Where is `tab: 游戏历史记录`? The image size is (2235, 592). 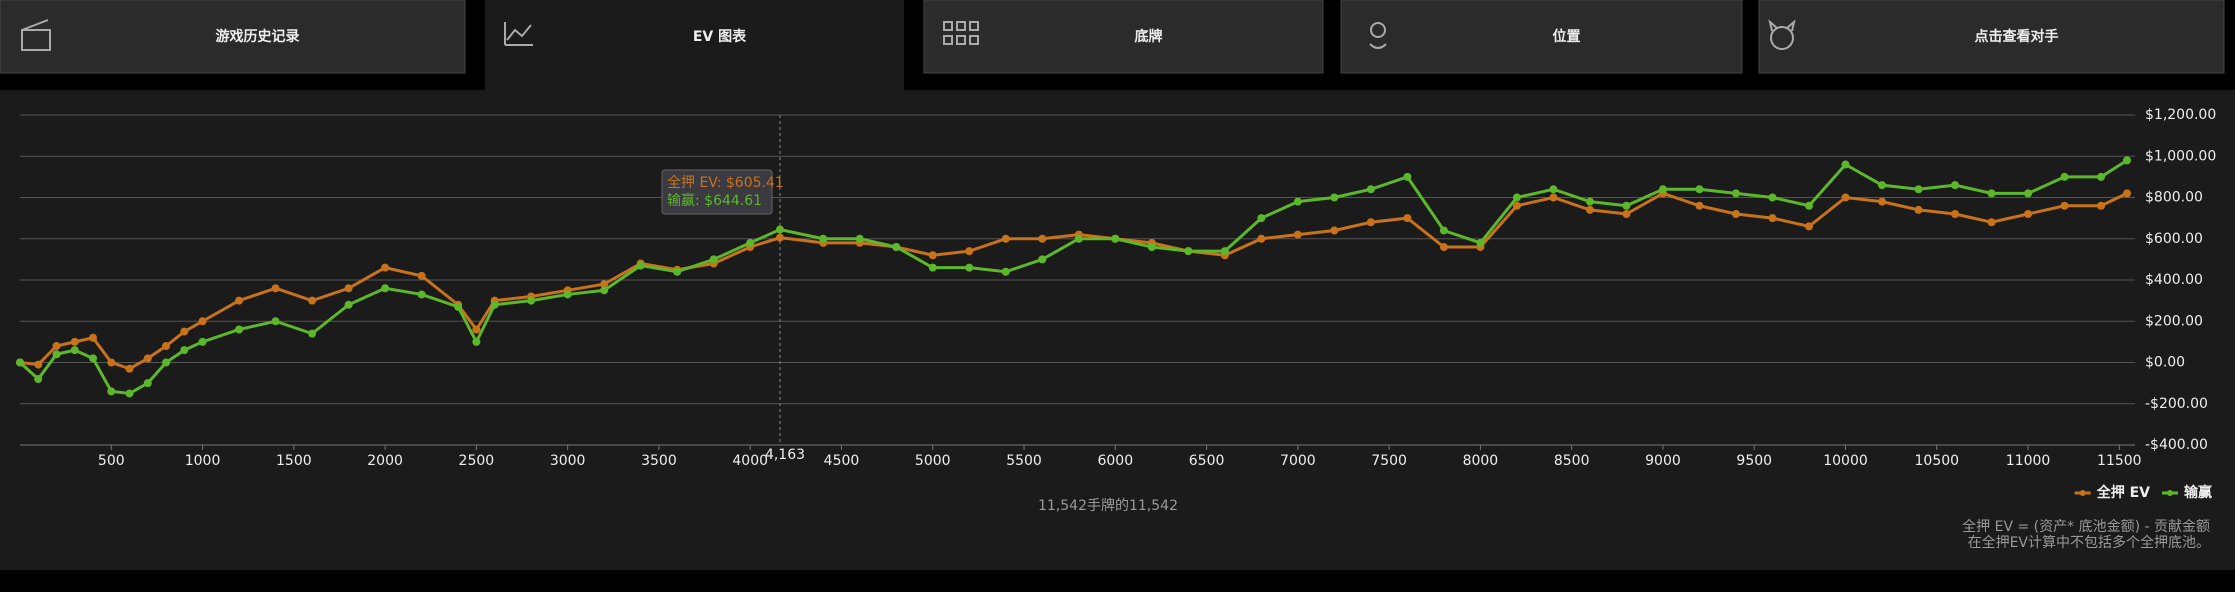
tab: 游戏历史记录 is located at coordinates (233, 37).